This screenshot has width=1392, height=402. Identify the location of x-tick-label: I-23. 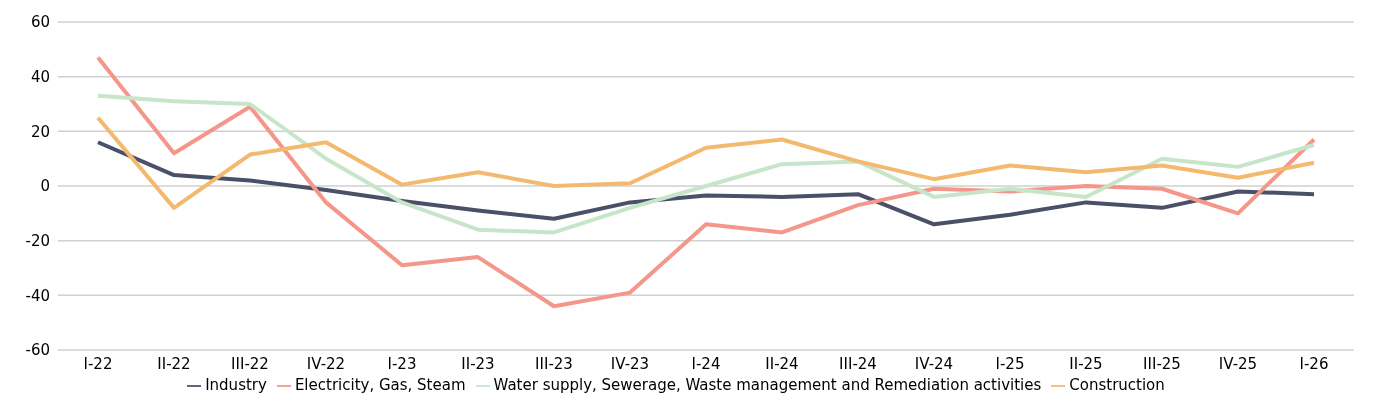
(402, 363).